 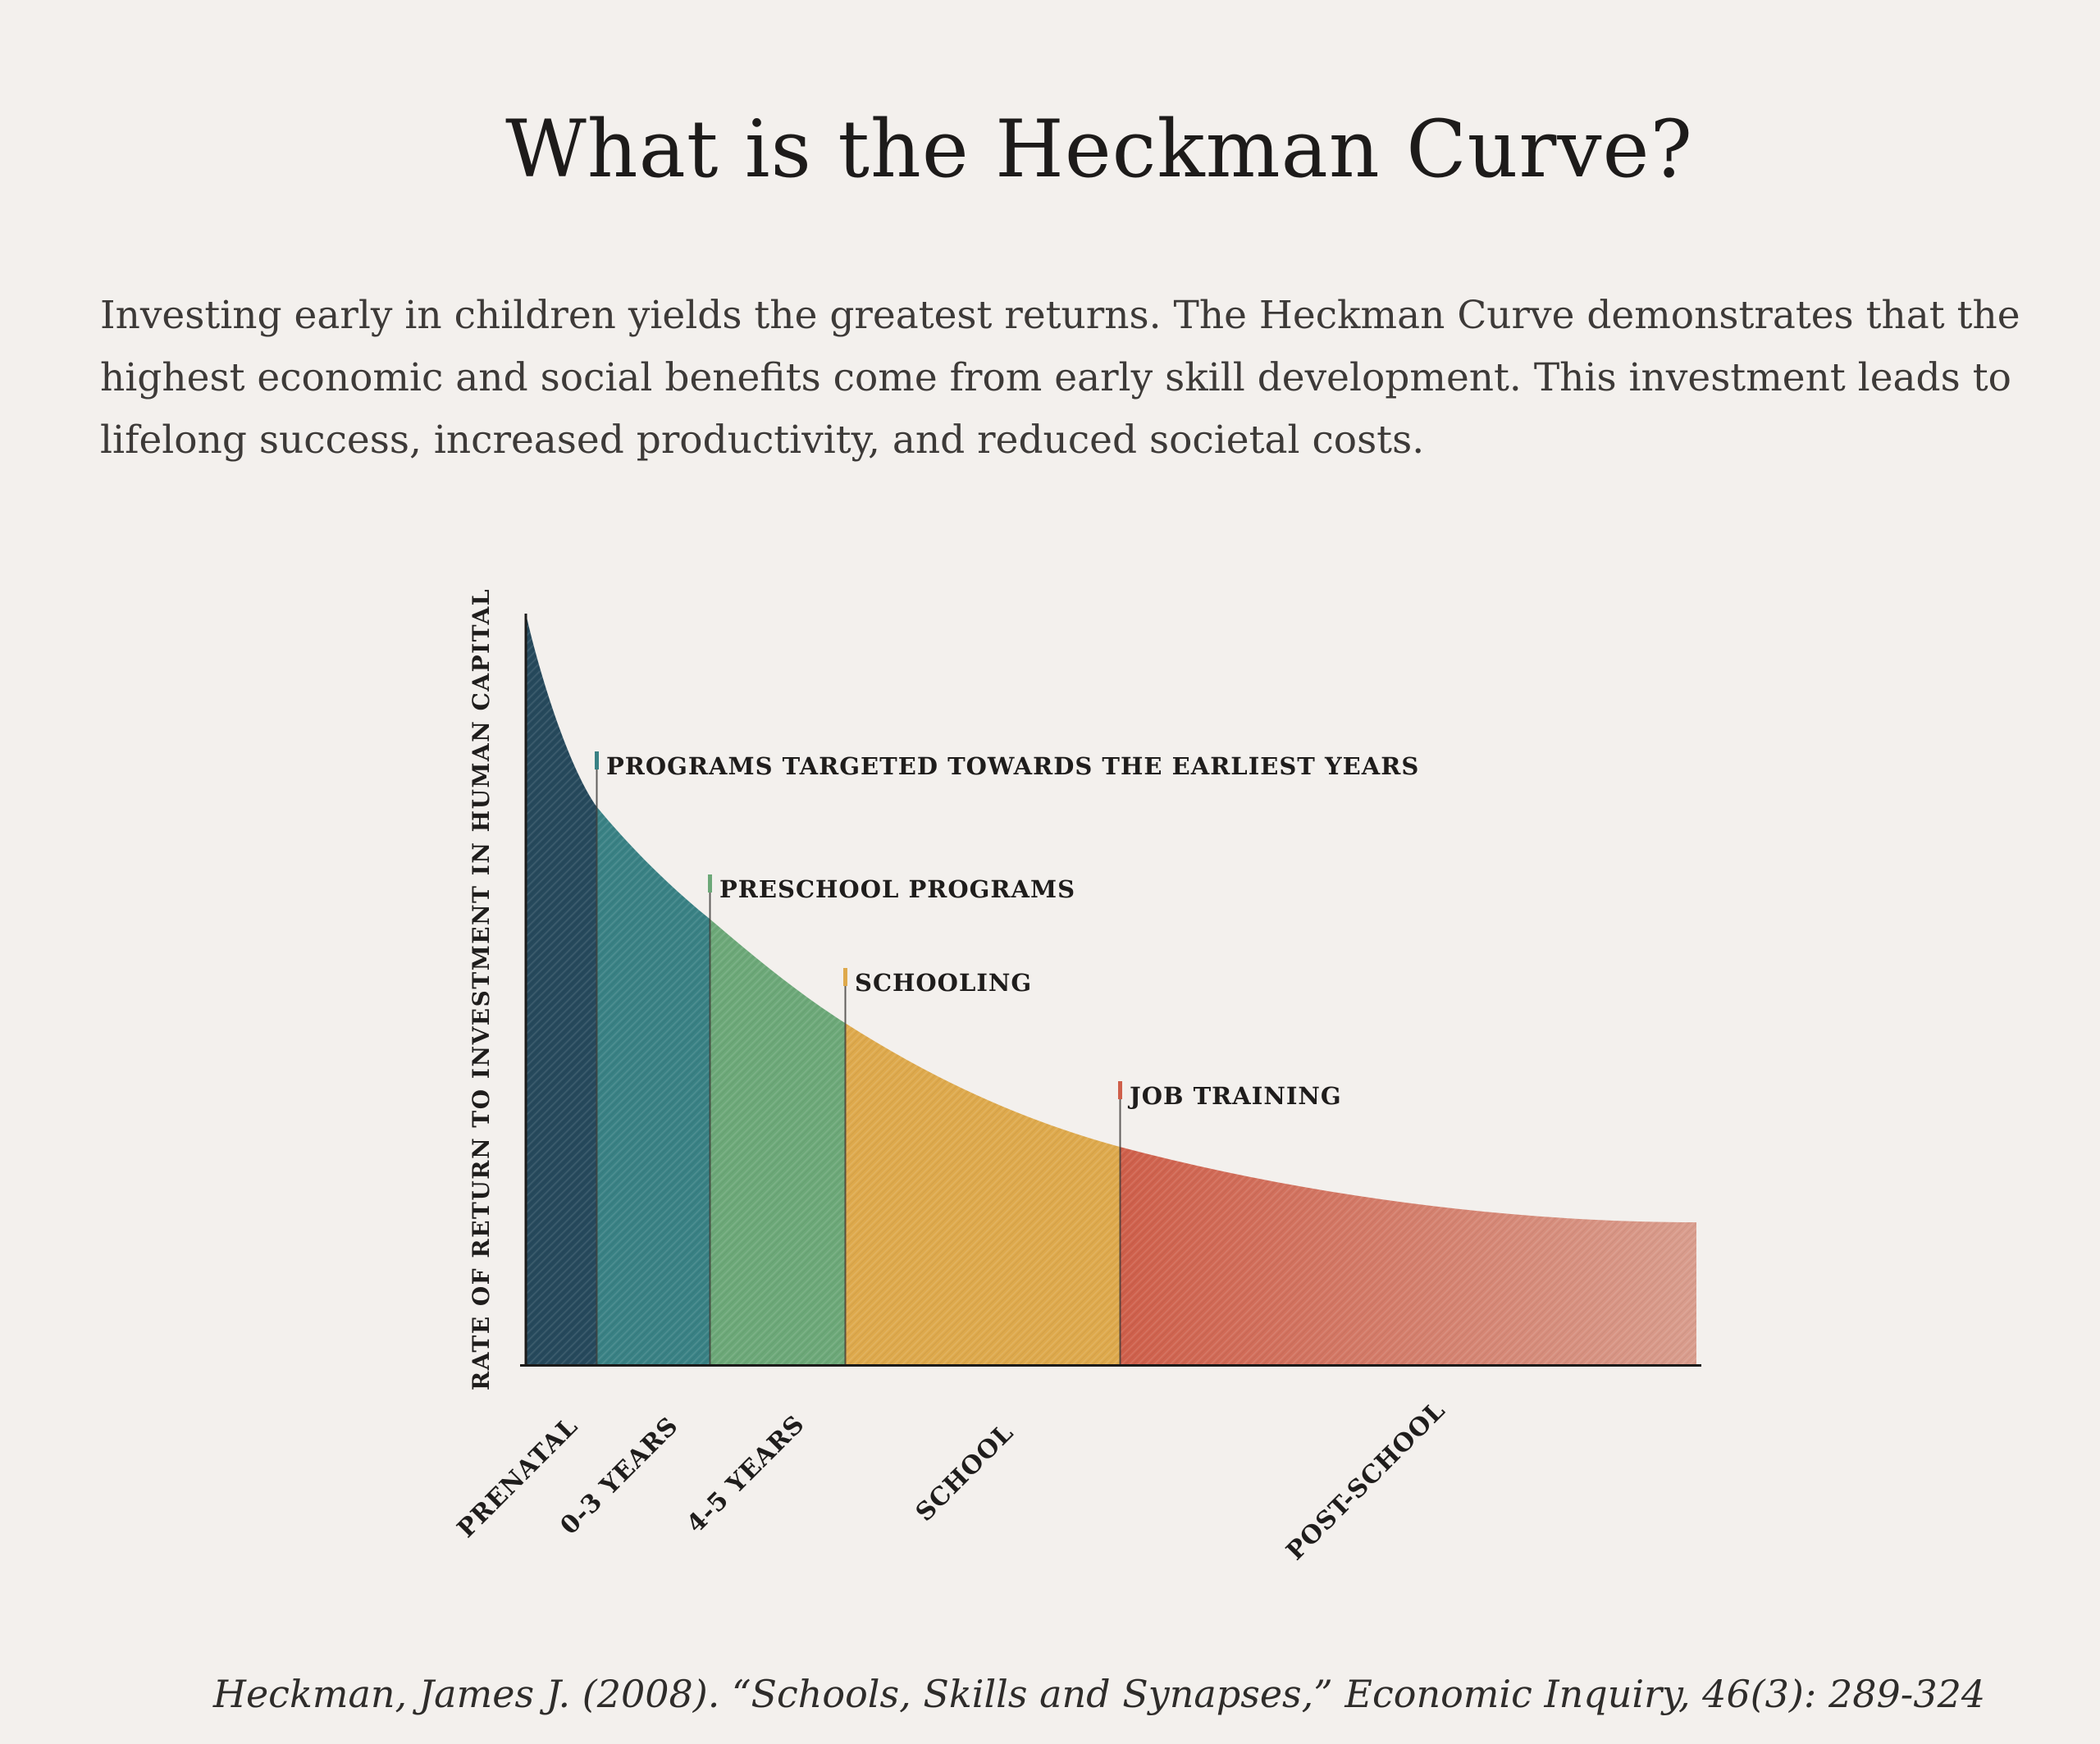 I want to click on annotation-job-training: JOB TRAINING, so click(x=1234, y=1096).